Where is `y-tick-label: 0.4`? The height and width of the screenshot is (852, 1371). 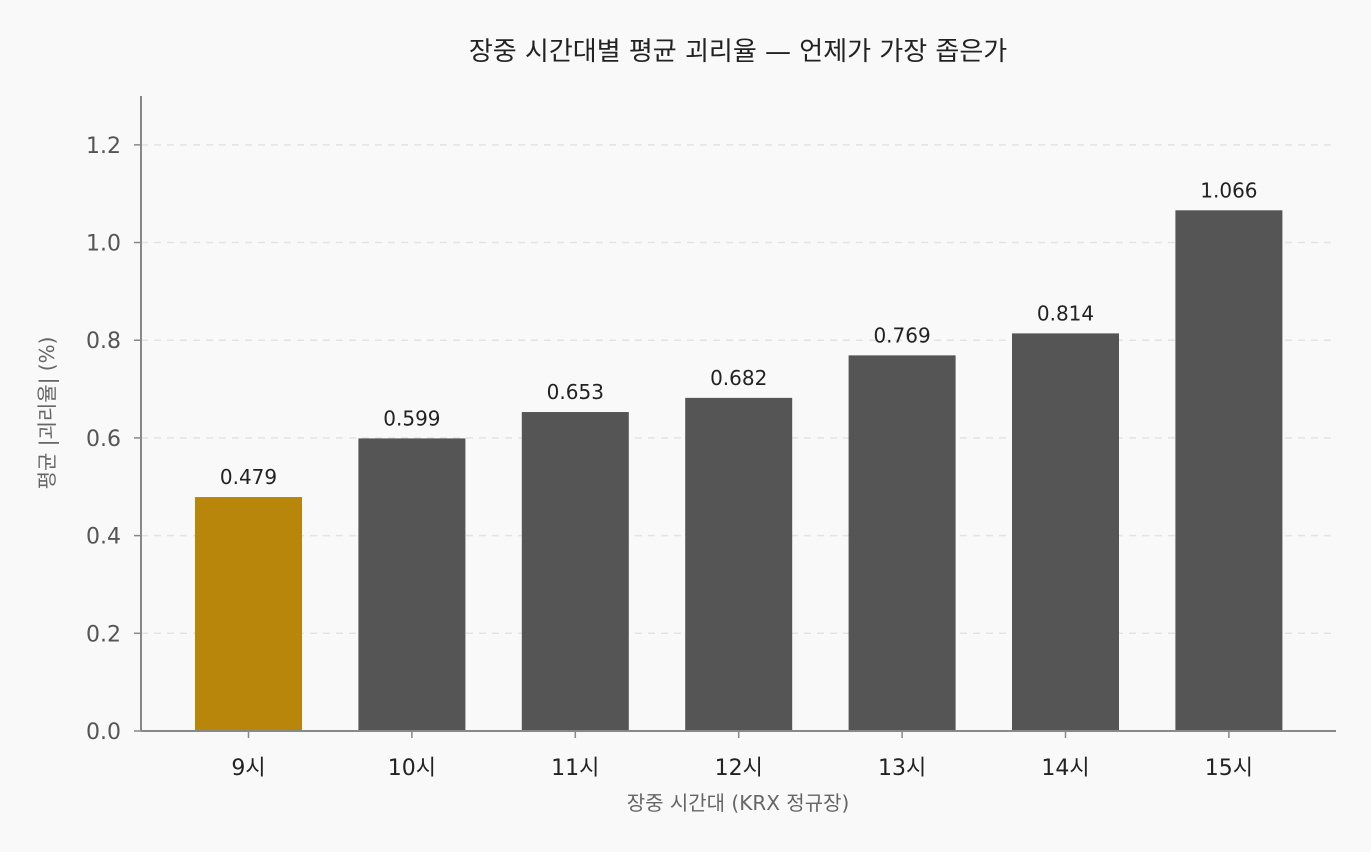
y-tick-label: 0.4 is located at coordinates (103, 537).